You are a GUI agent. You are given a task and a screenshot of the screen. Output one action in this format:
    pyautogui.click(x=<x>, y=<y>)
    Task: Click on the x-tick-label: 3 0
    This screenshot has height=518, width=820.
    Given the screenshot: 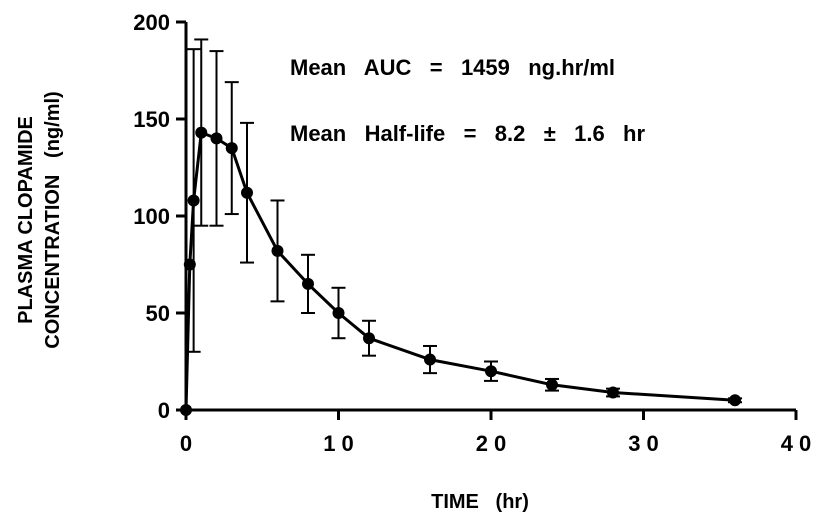 What is the action you would take?
    pyautogui.click(x=643, y=443)
    